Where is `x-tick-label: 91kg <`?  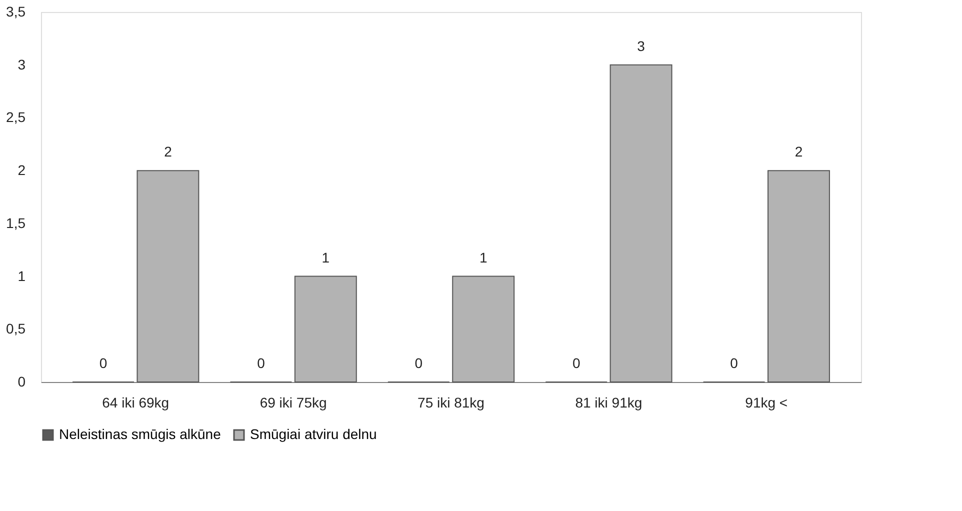 x-tick-label: 91kg < is located at coordinates (766, 402).